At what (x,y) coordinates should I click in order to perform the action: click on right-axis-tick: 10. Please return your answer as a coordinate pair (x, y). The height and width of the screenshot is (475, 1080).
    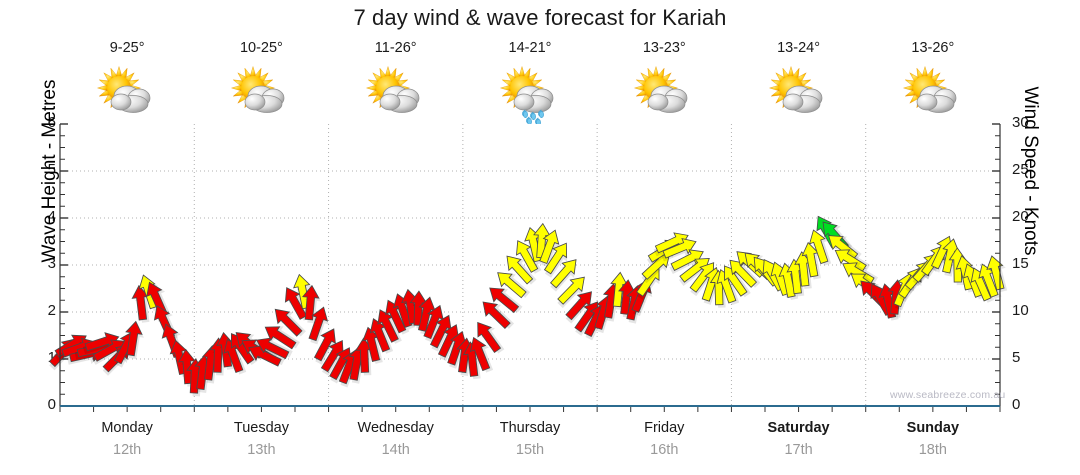
    Looking at the image, I should click on (1020, 310).